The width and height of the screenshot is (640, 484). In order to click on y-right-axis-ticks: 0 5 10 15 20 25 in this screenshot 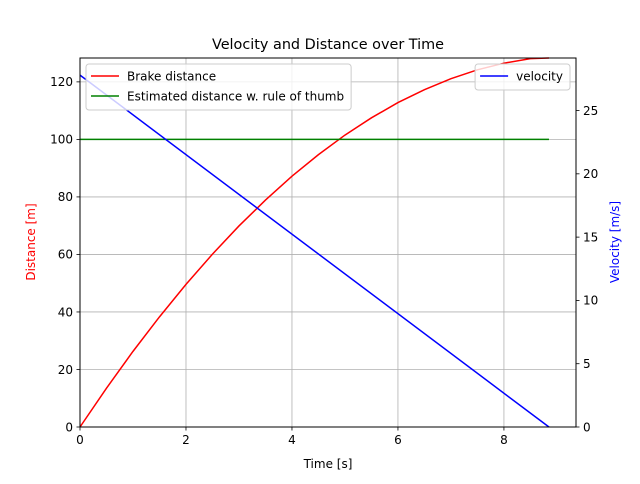, I will do `click(587, 269)`.